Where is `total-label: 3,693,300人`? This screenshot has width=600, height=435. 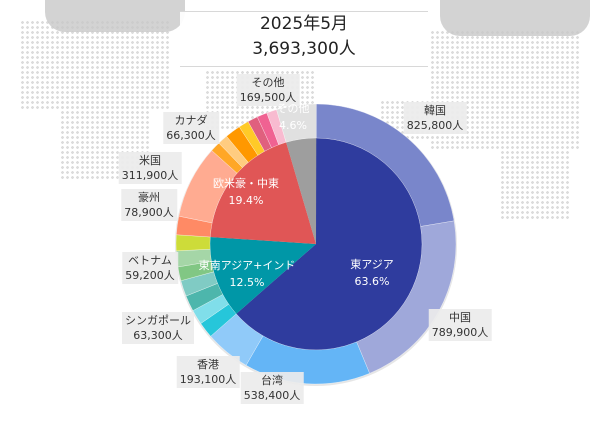
total-label: 3,693,300人 is located at coordinates (304, 49).